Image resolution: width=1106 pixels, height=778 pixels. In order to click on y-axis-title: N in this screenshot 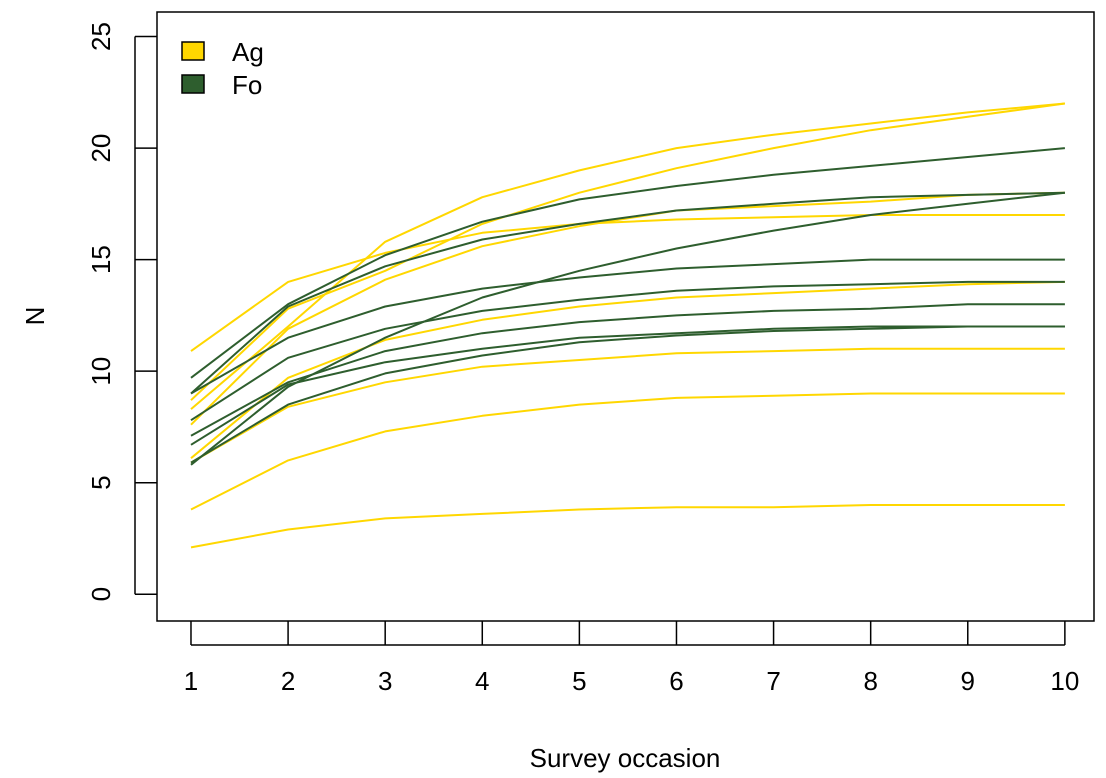, I will do `click(35, 316)`.